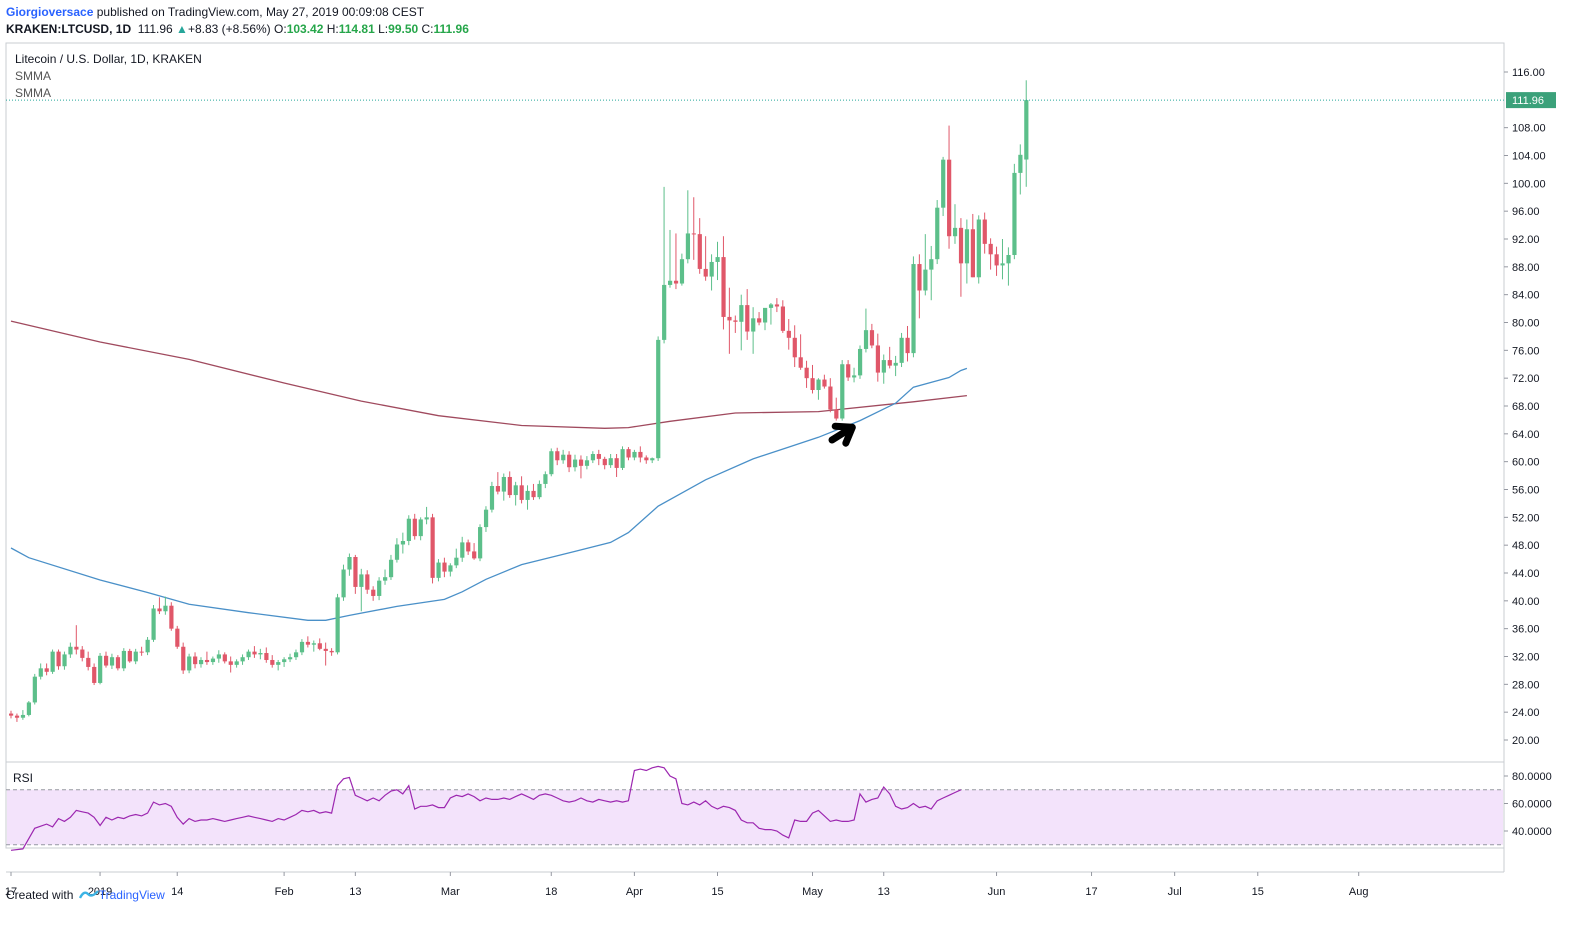 The image size is (1590, 927). Describe the element at coordinates (486, 808) in the screenshot. I see `rsi-line` at that location.